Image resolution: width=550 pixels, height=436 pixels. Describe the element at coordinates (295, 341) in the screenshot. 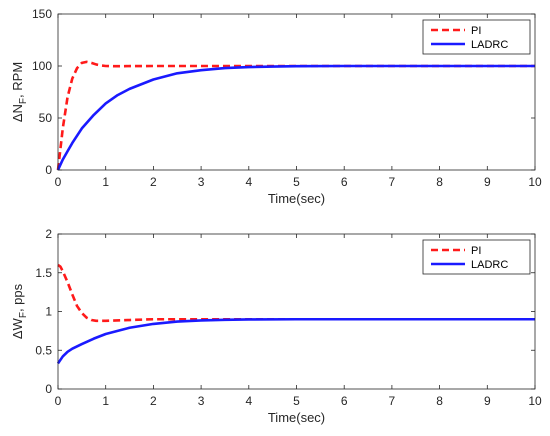

I see `series-line-ladrc` at that location.